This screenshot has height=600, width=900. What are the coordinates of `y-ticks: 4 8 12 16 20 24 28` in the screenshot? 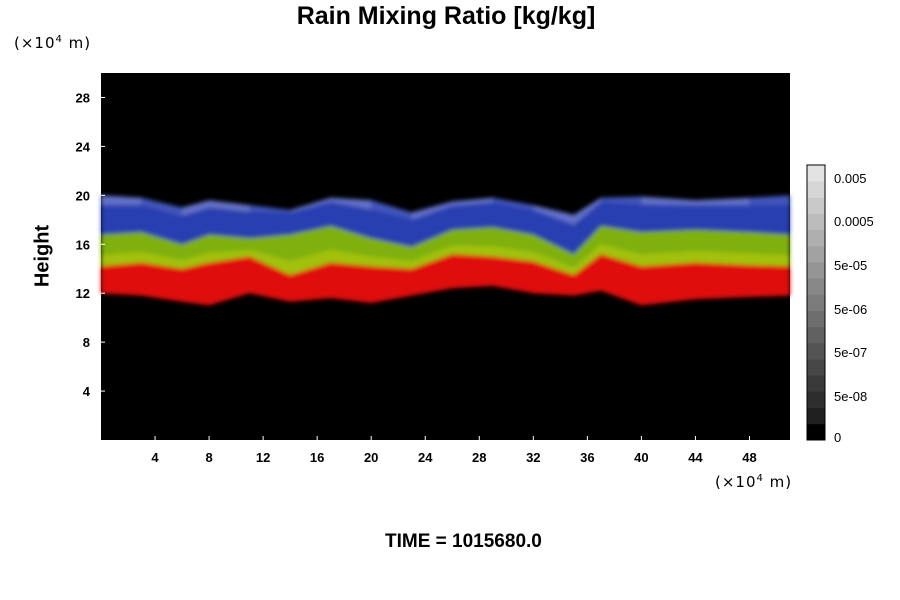 It's located at (90, 244).